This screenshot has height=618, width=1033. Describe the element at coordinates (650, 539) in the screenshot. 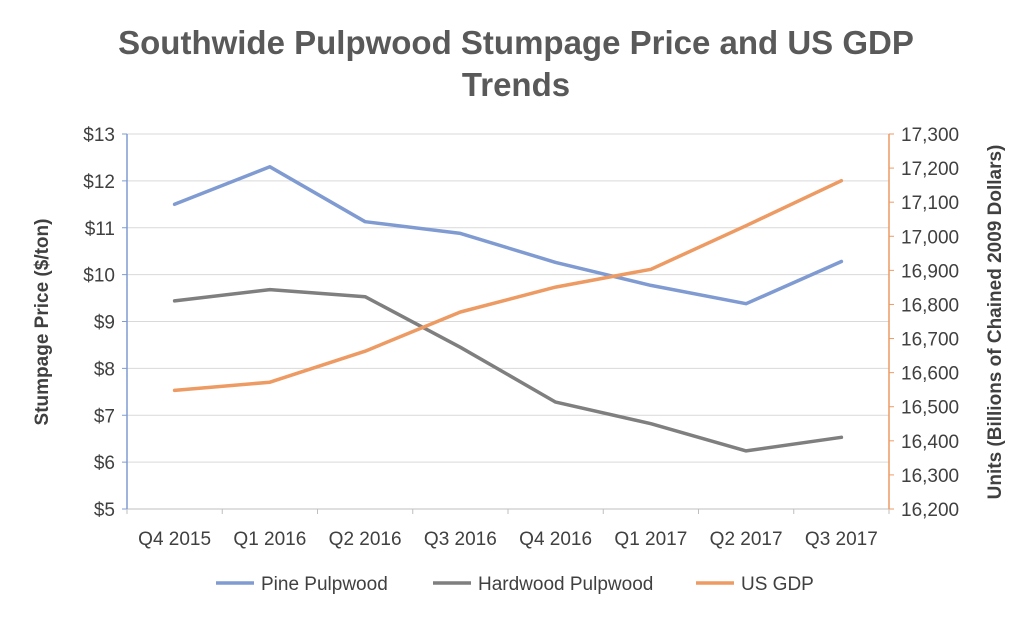

I see `x-axis-tick-label: Q1 2017` at that location.